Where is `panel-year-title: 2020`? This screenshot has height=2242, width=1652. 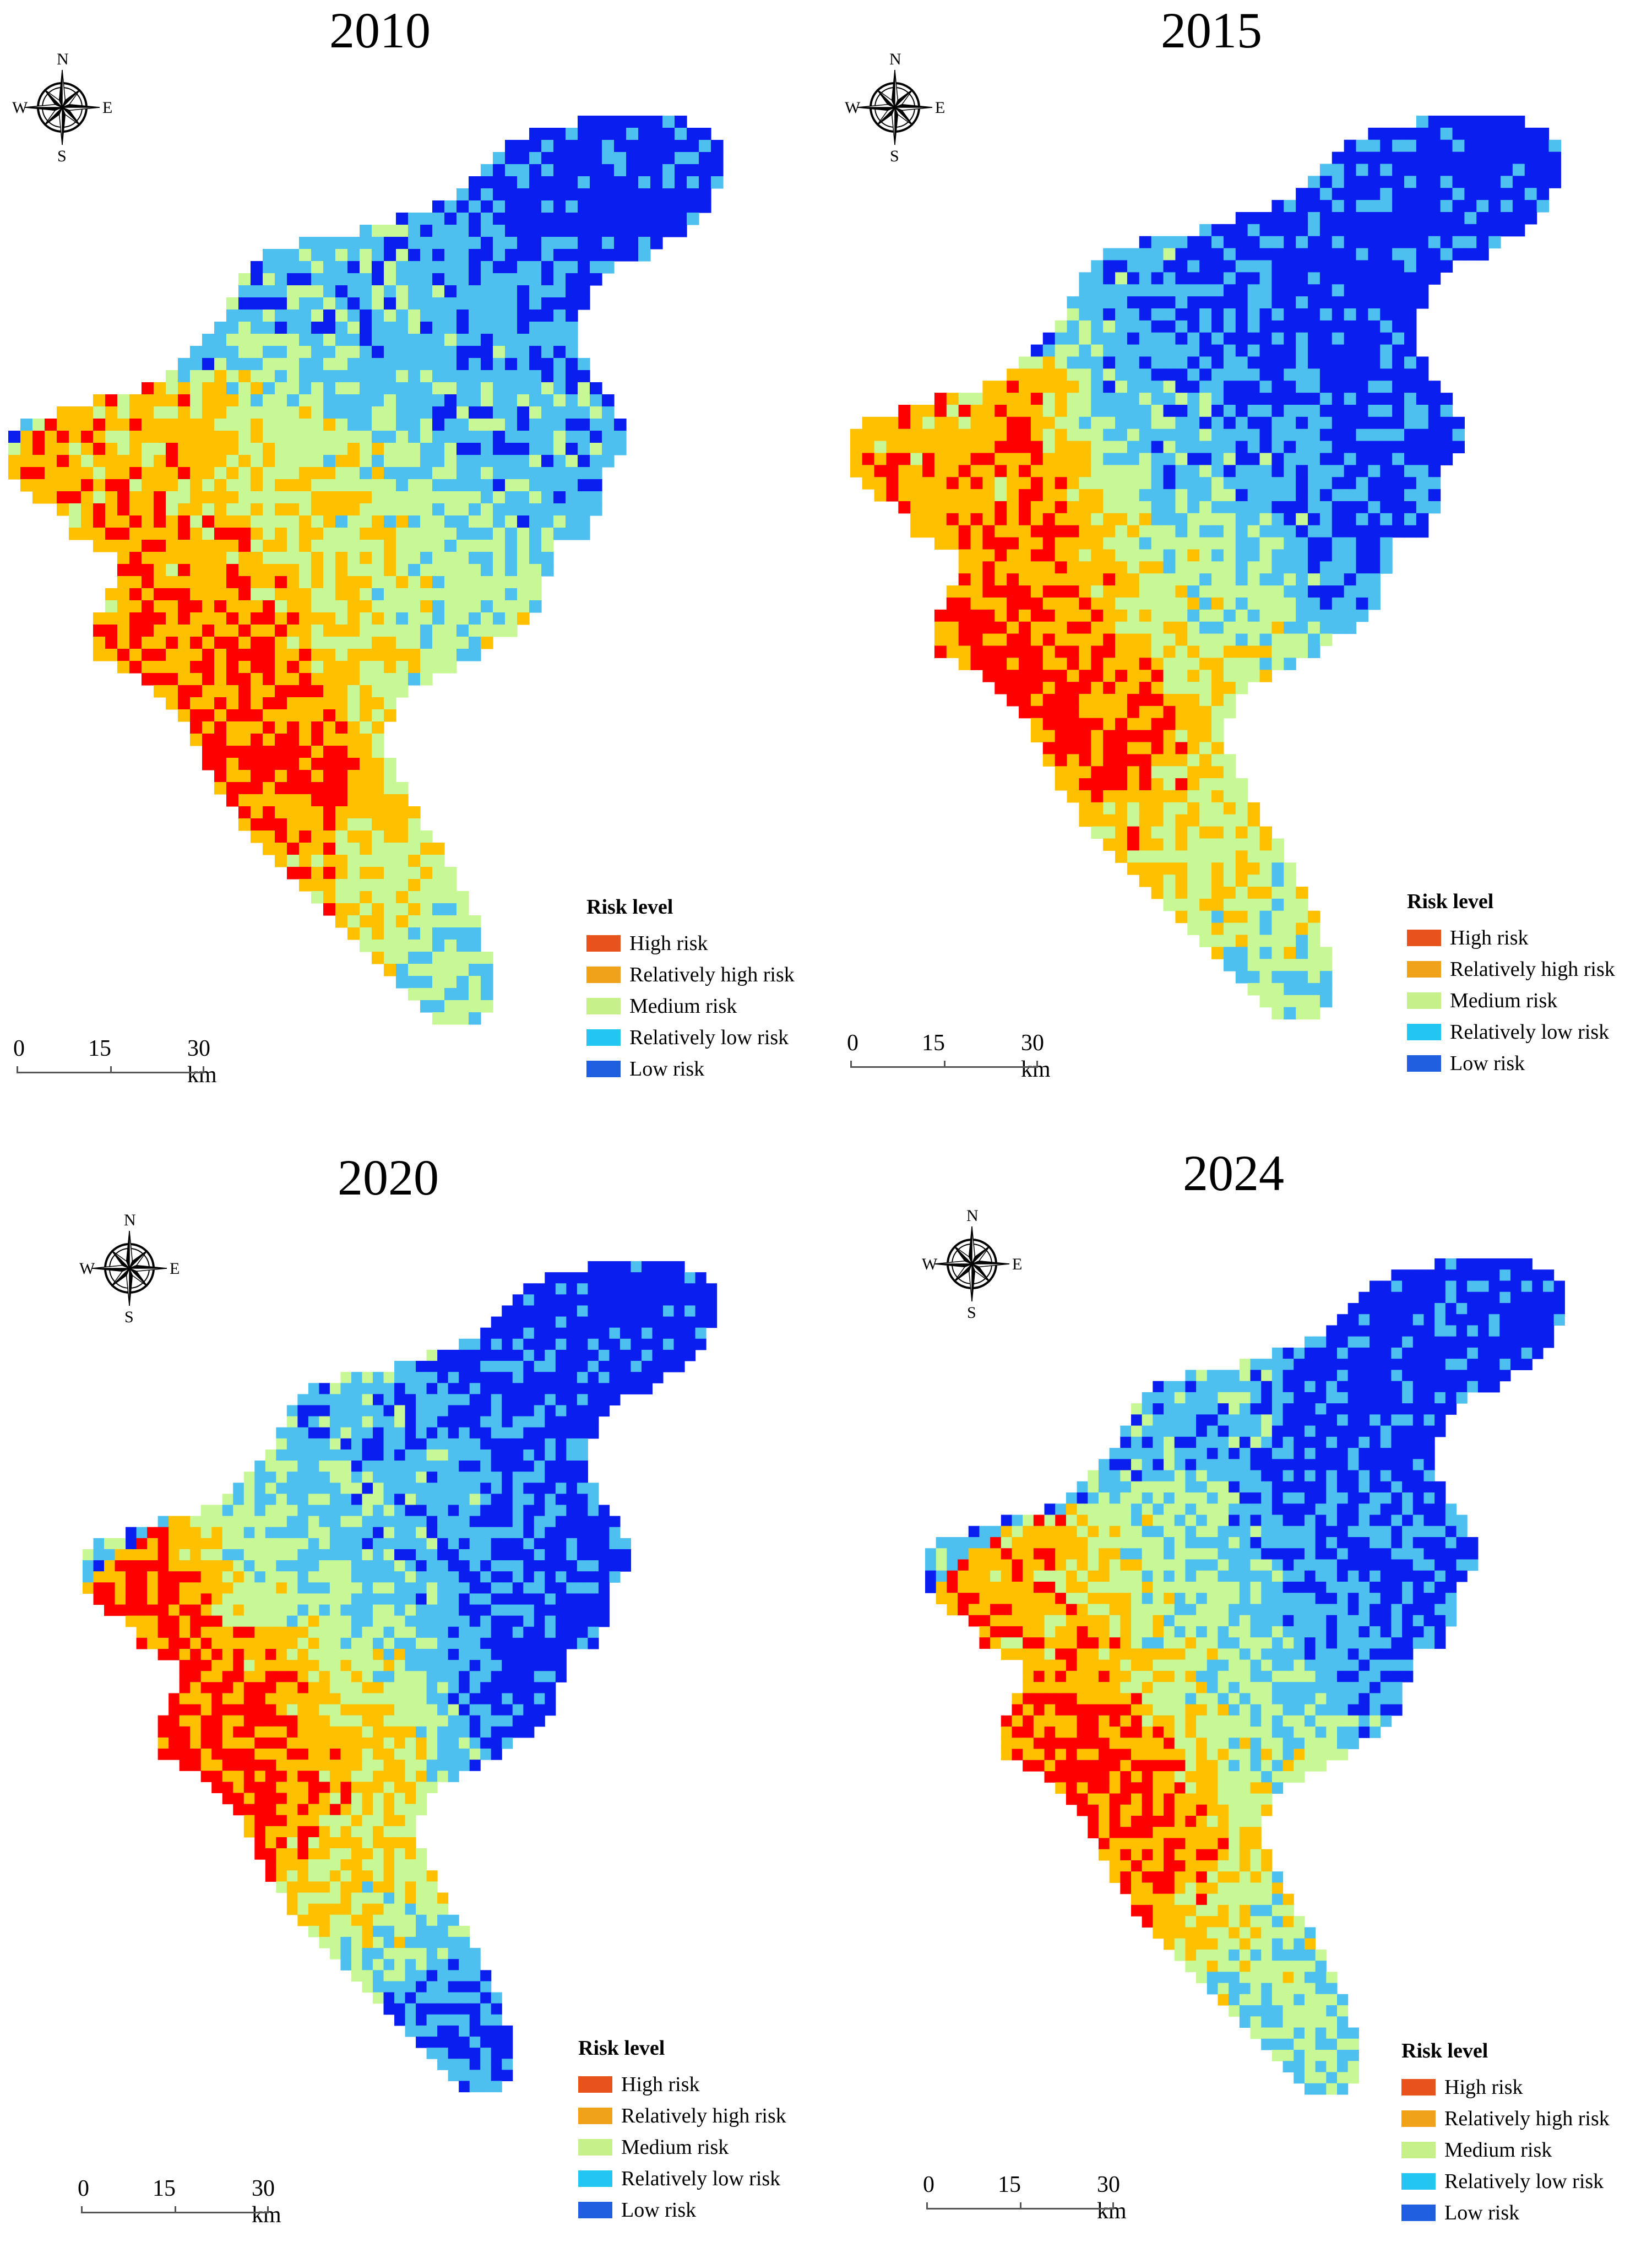 panel-year-title: 2020 is located at coordinates (388, 1177).